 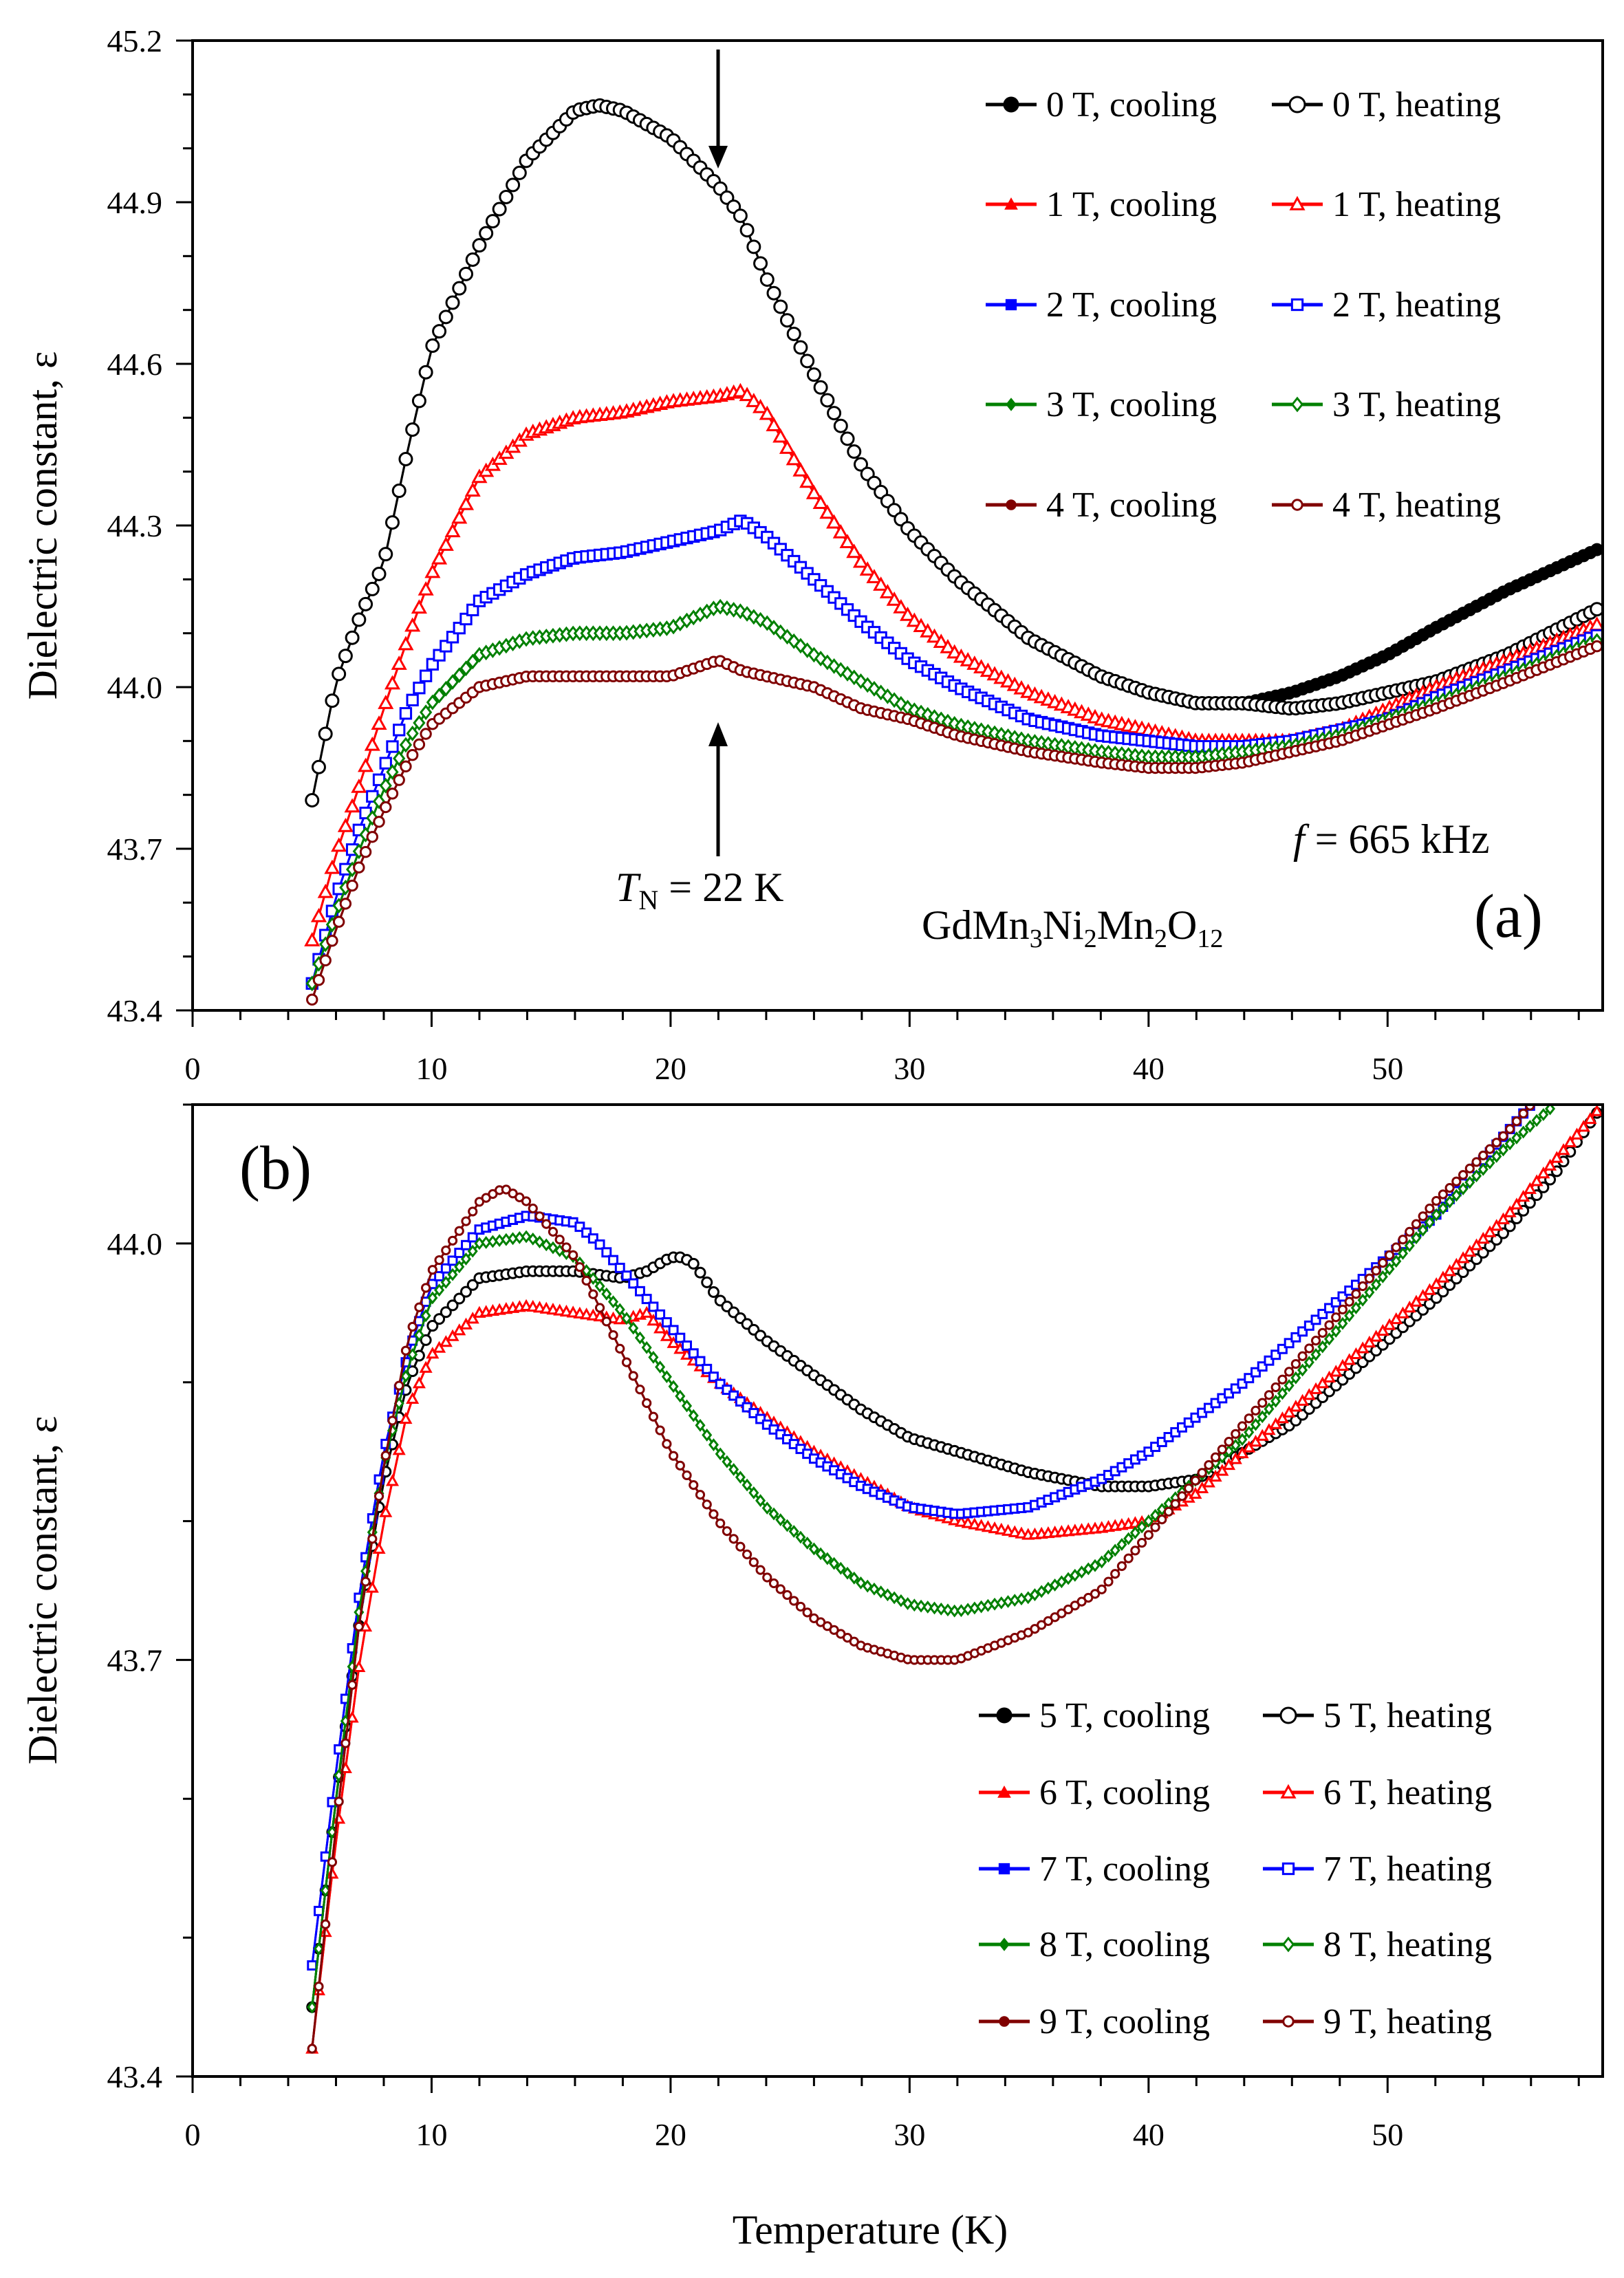 I want to click on legend-item: 5 T, cooling, so click(x=1094, y=1715).